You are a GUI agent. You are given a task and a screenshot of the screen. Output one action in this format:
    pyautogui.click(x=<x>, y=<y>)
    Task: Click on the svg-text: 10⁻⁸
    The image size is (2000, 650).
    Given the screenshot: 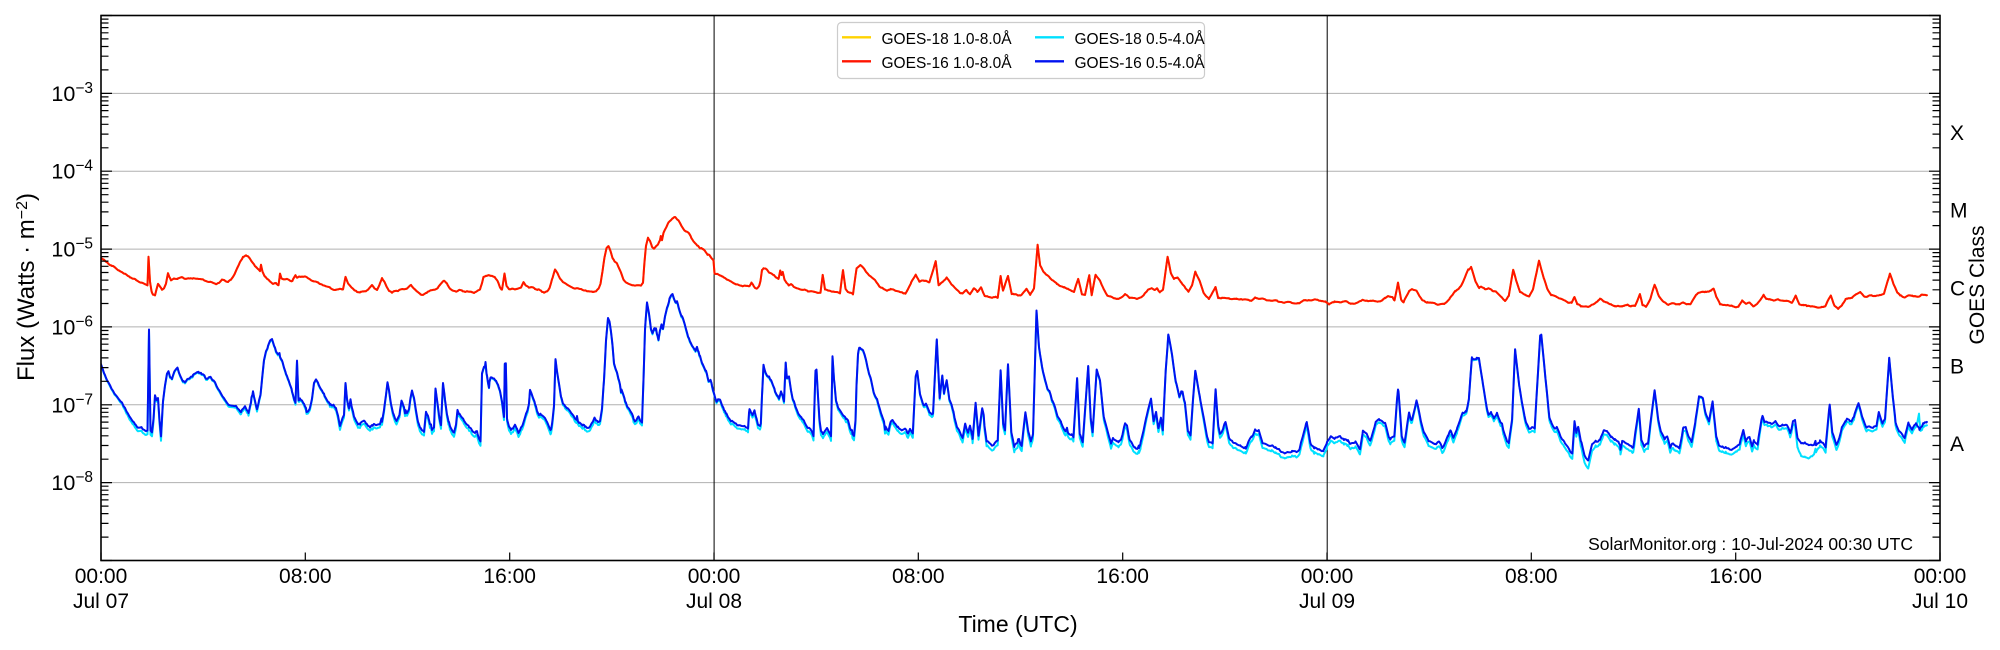 What is the action you would take?
    pyautogui.click(x=72, y=482)
    